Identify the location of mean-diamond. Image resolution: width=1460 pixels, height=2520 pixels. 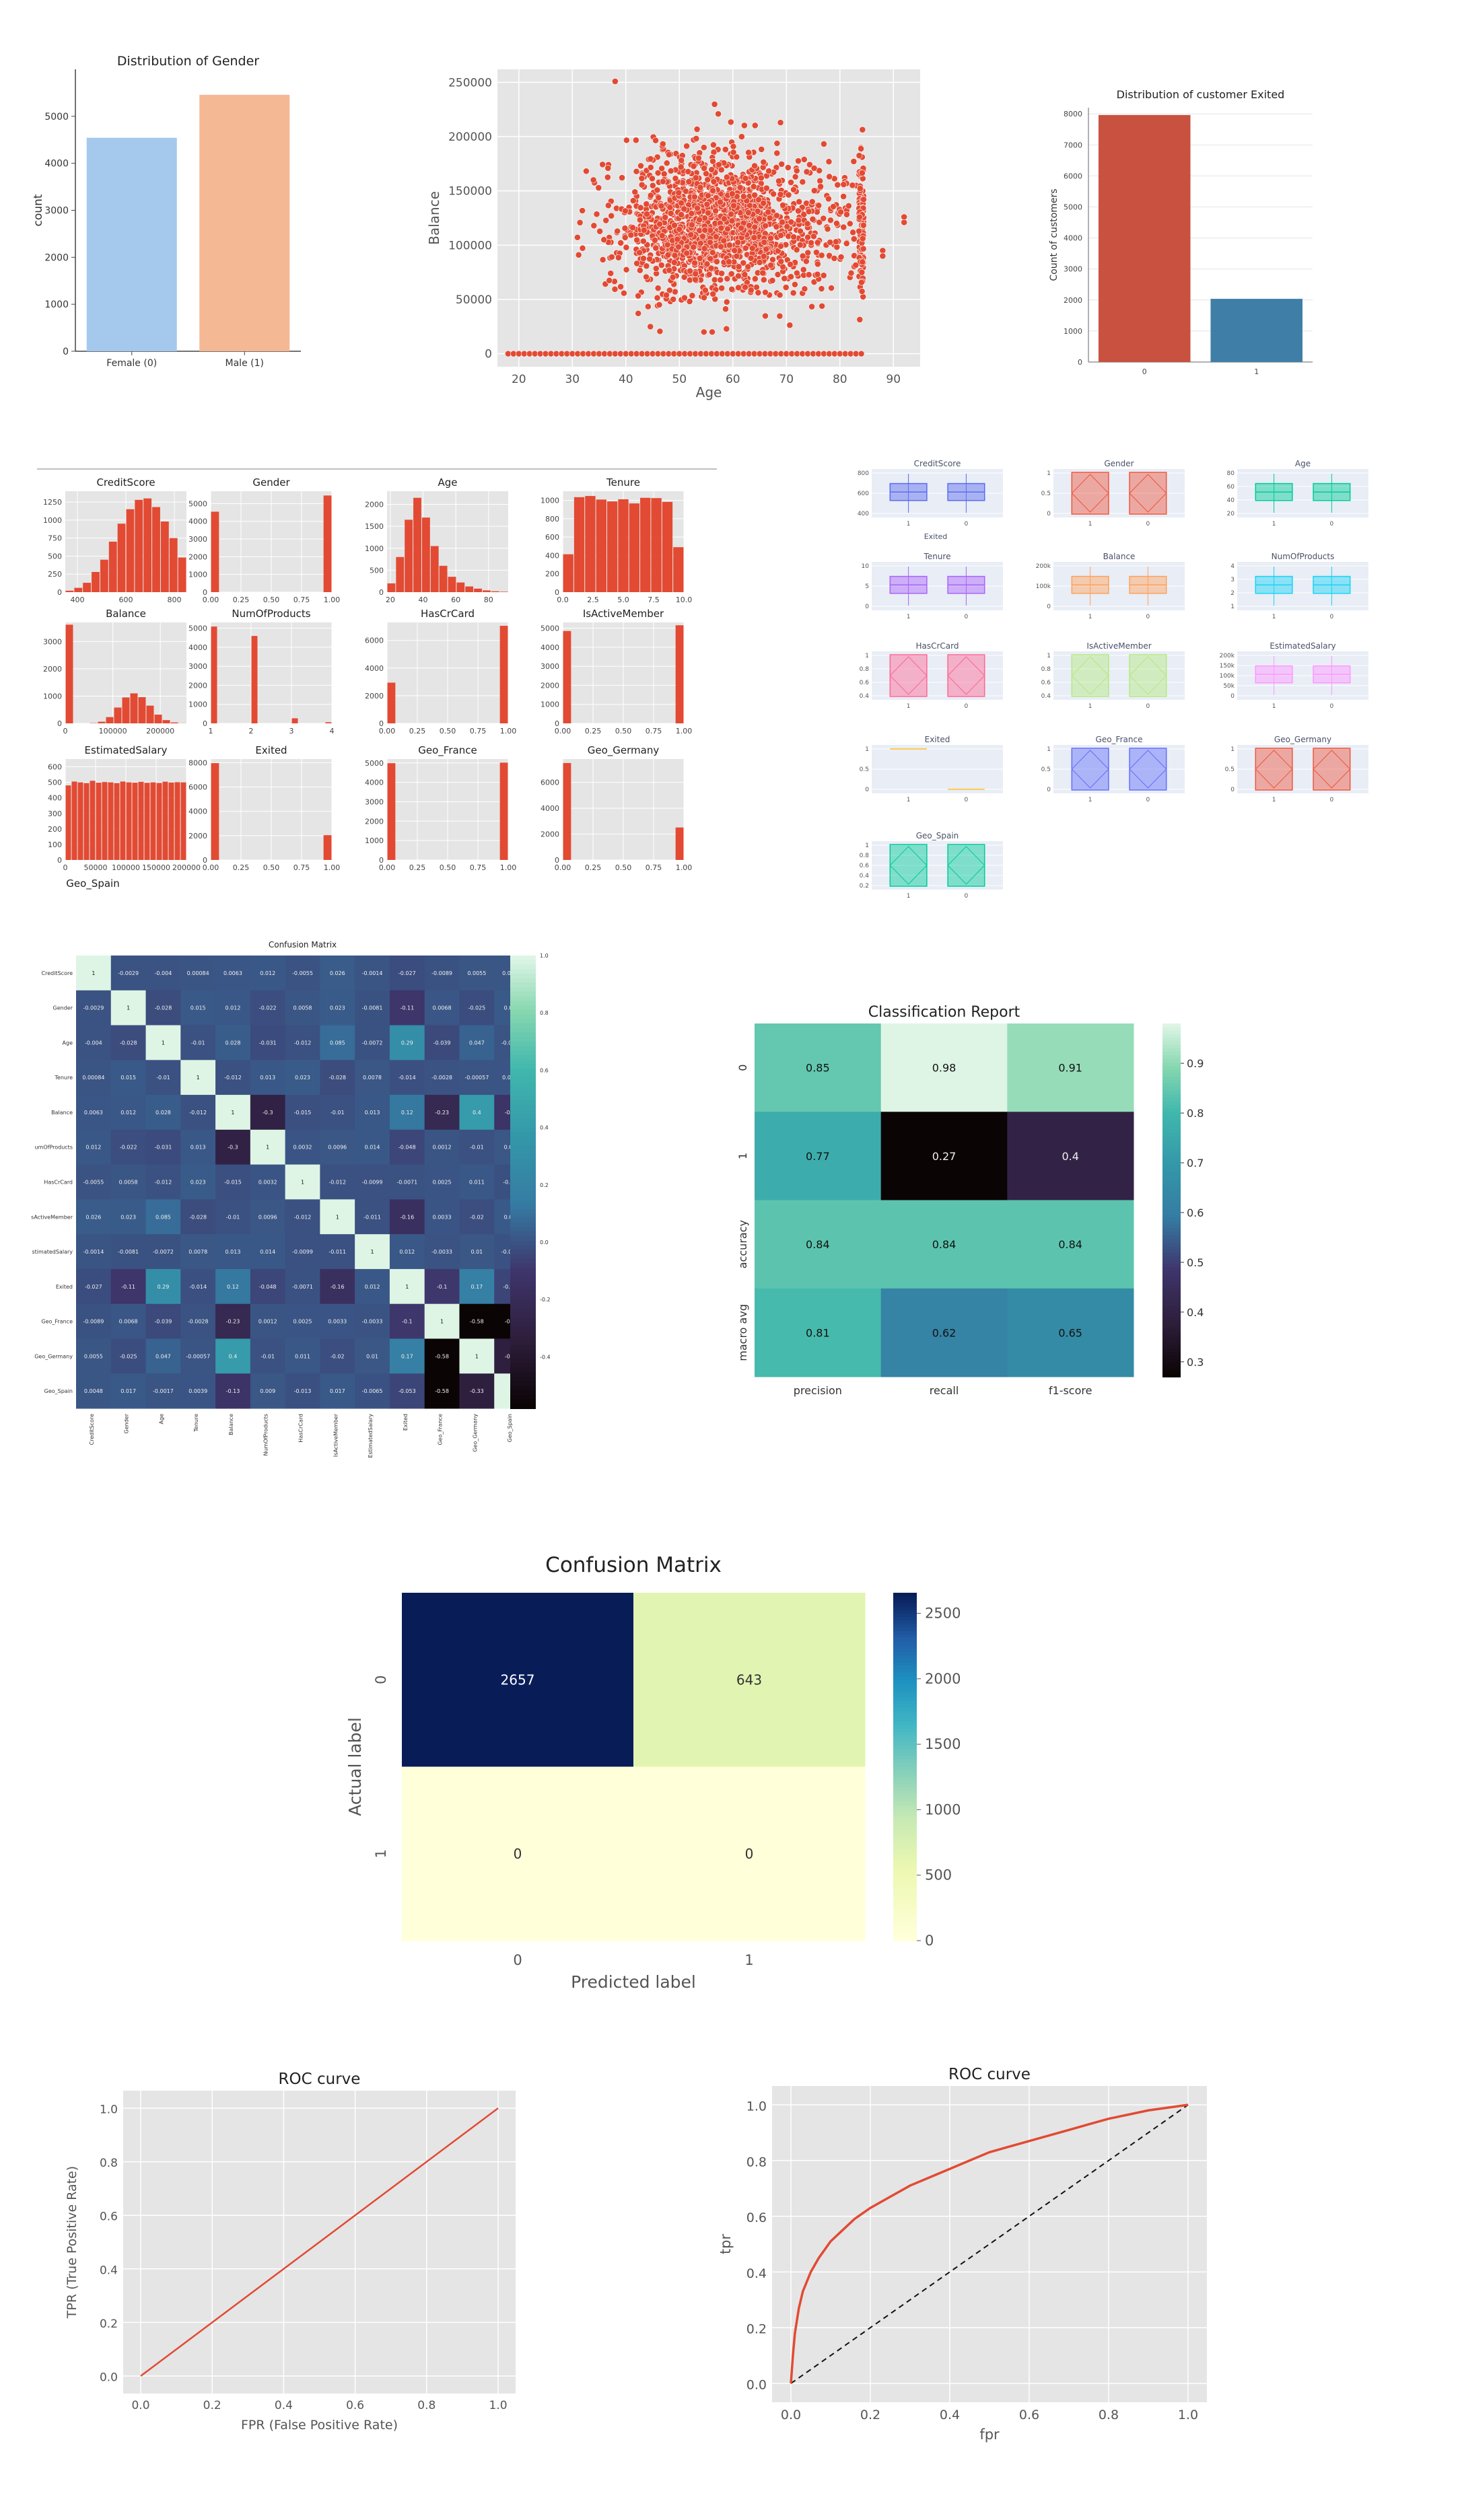
(1148, 675).